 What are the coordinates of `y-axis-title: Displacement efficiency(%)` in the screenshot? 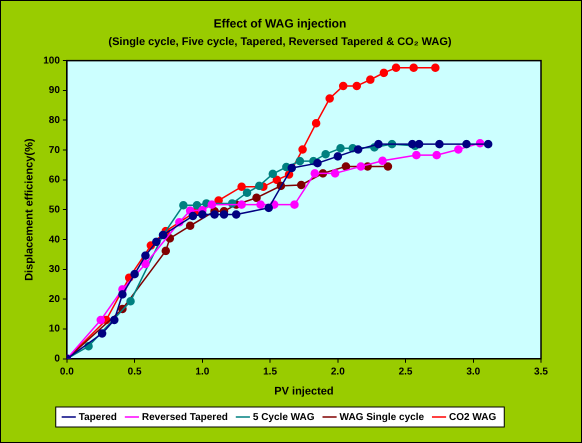 It's located at (30, 209).